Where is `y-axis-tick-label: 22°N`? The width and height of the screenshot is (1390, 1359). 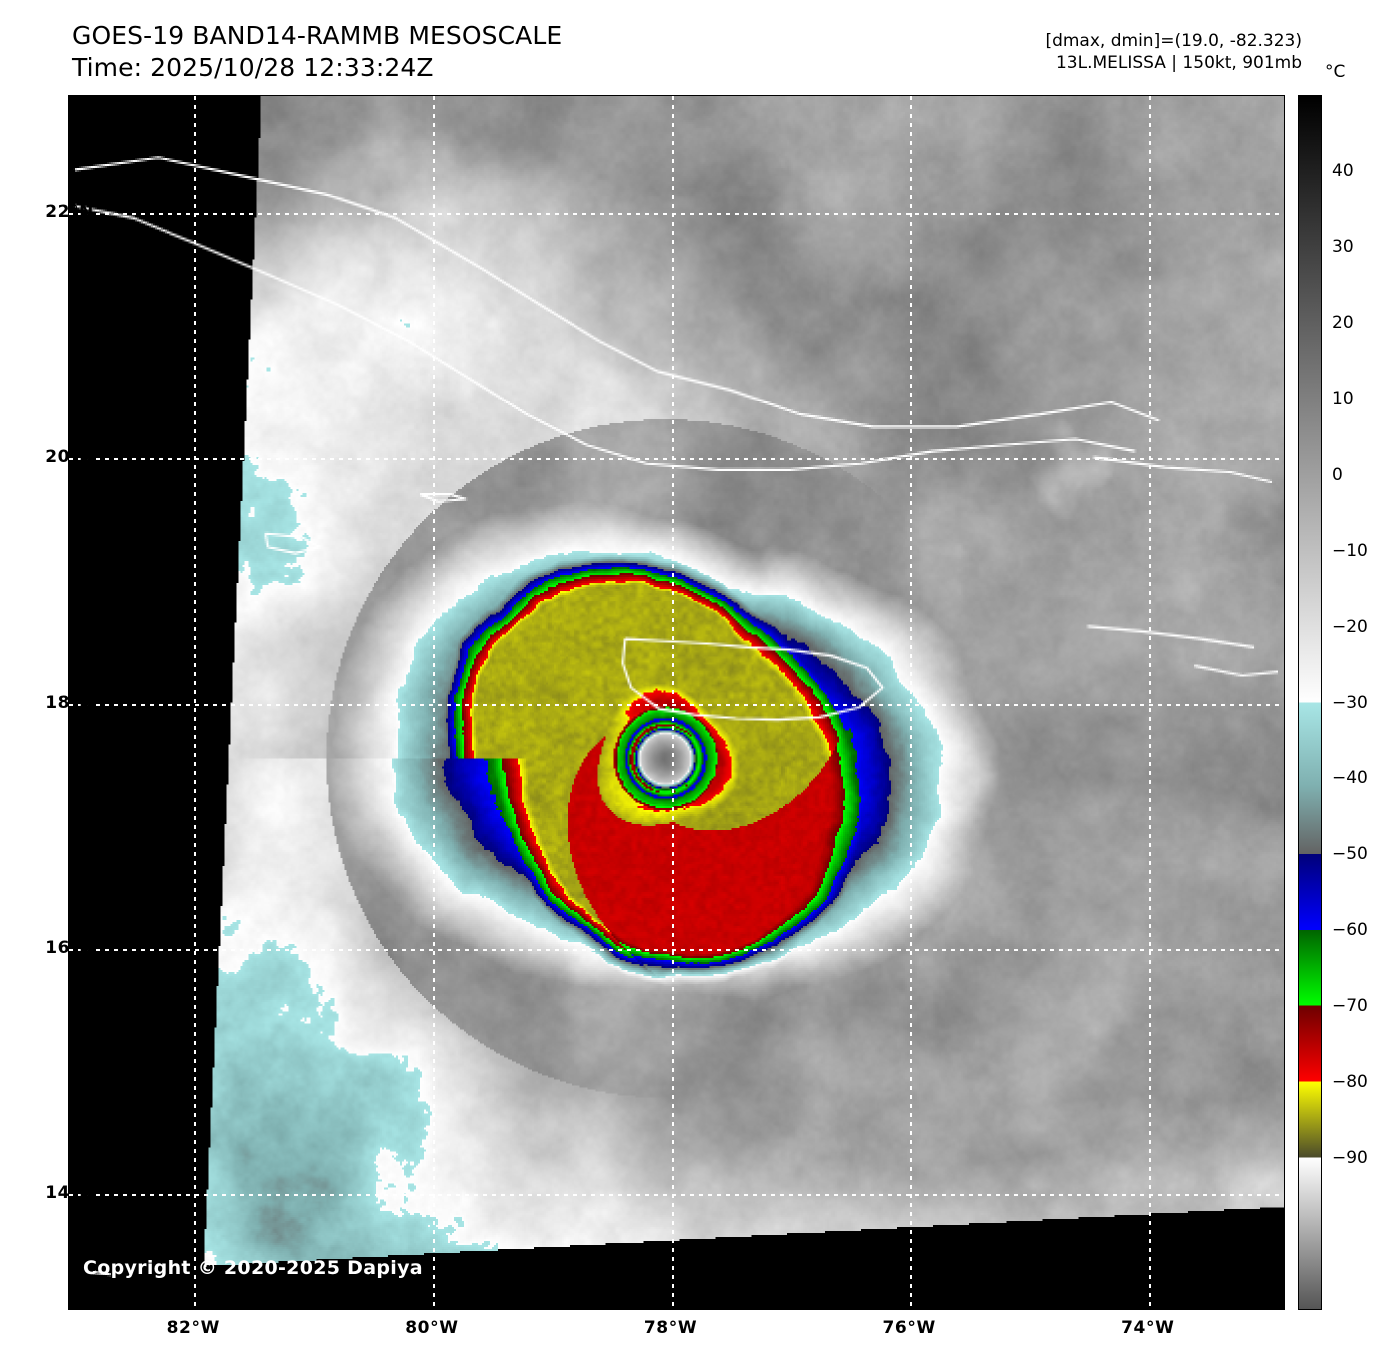 y-axis-tick-label: 22°N is located at coordinates (69, 211).